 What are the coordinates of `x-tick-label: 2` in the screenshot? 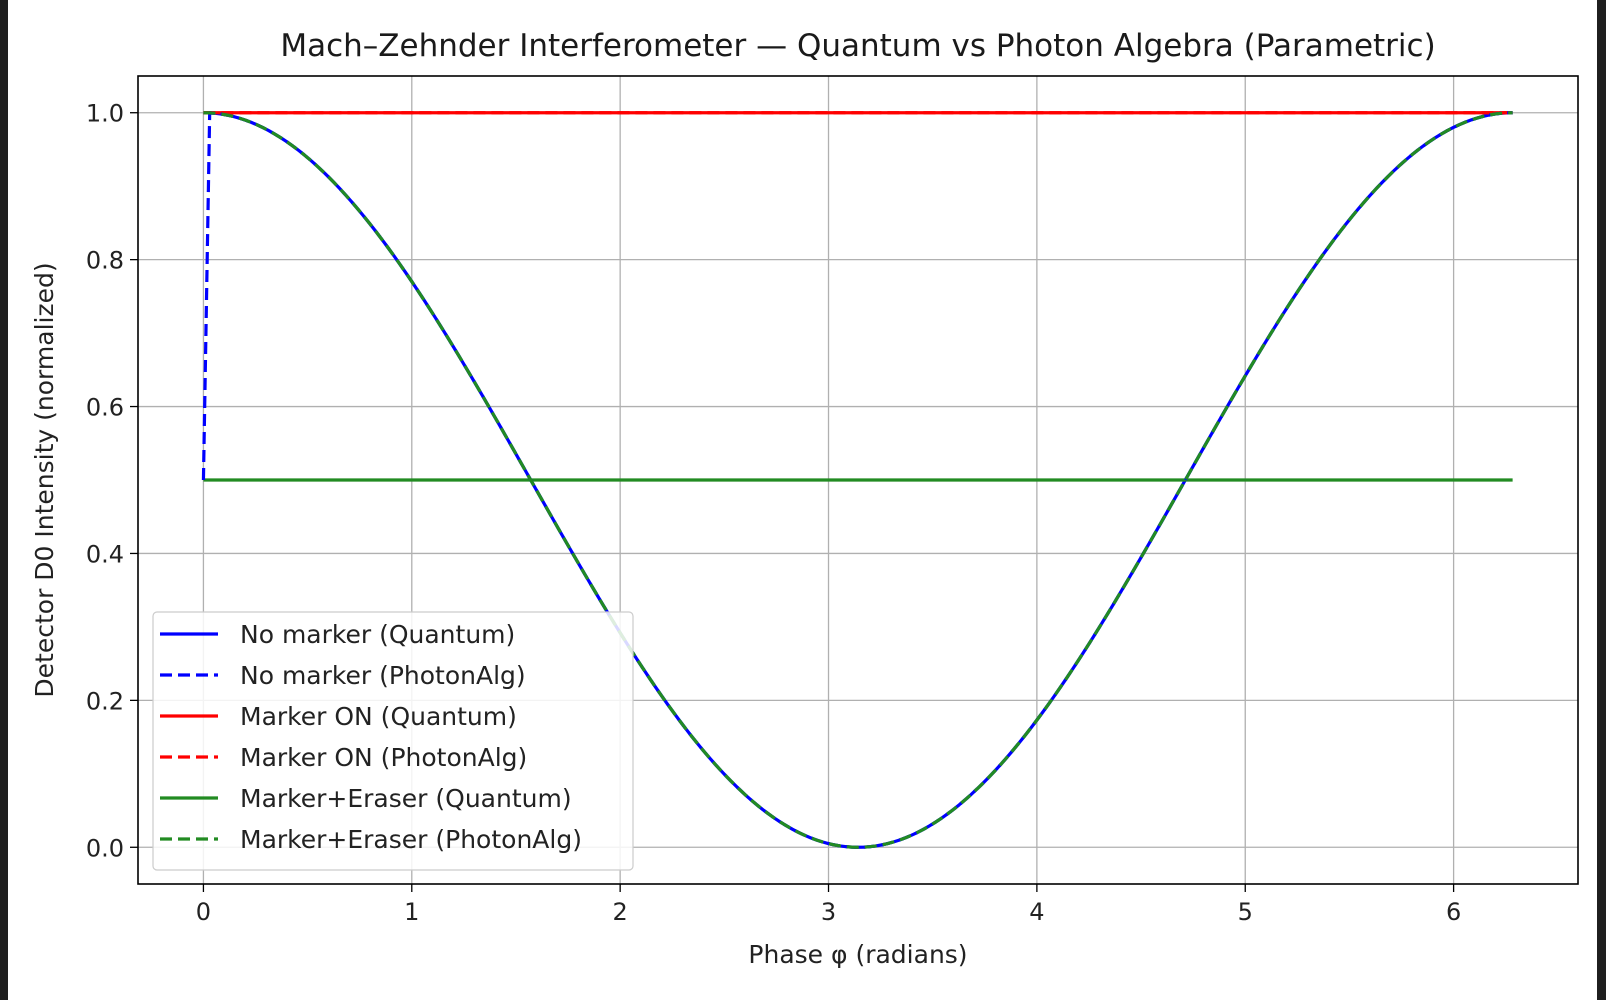 It's located at (620, 912).